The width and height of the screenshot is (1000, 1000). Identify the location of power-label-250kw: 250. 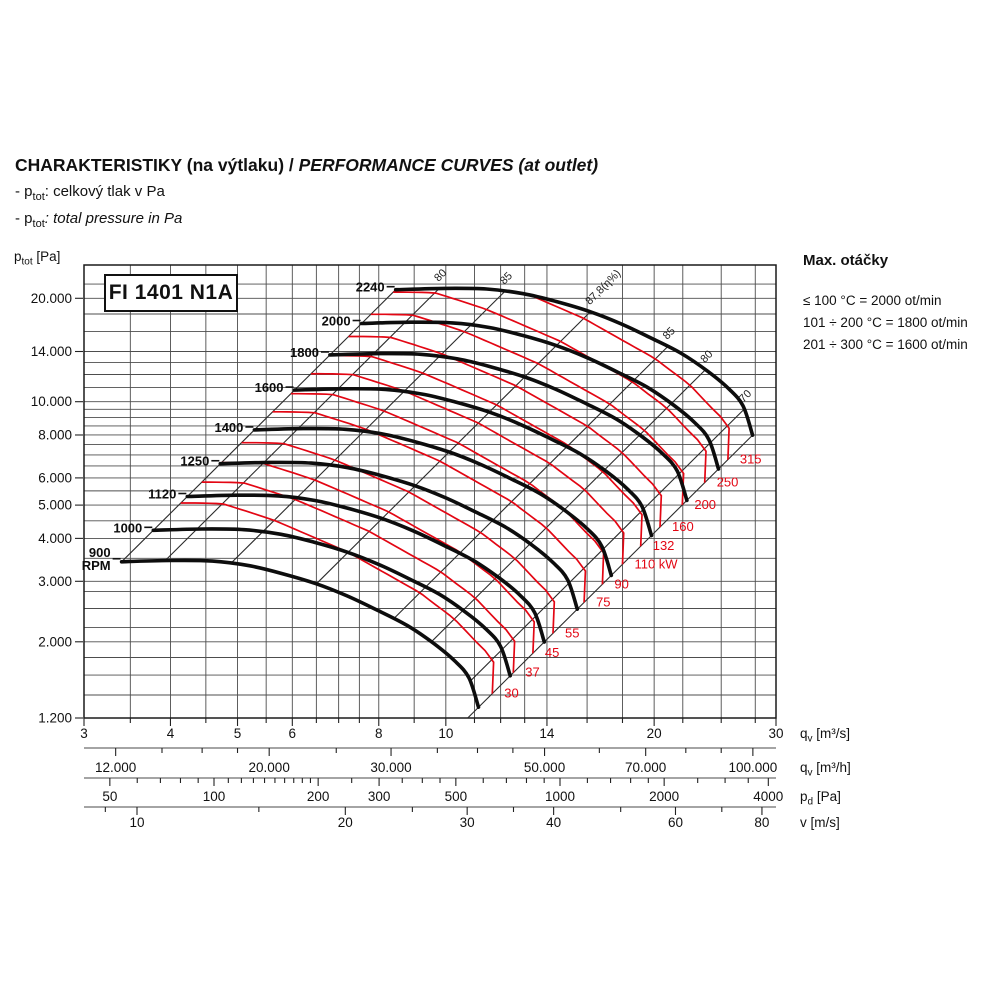
(728, 482).